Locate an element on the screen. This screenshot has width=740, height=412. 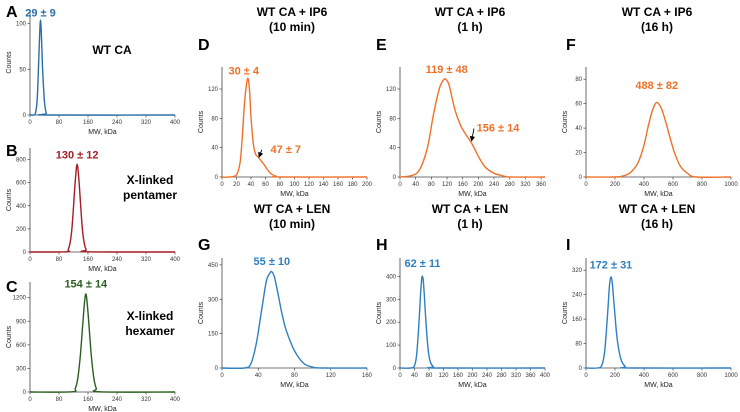
y-tick-label: 20 is located at coordinates (578, 154).